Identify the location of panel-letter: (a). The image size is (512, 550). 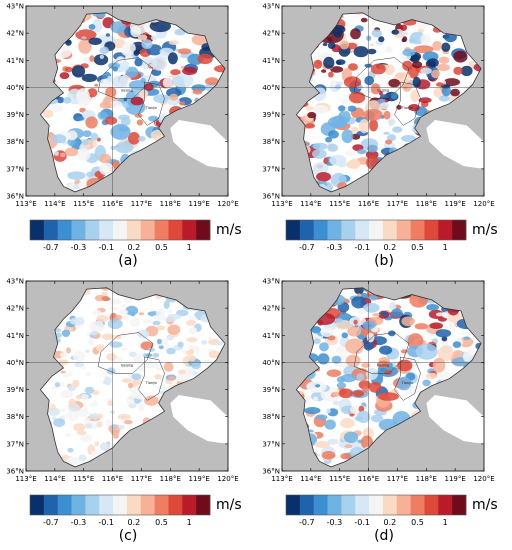
(128, 261).